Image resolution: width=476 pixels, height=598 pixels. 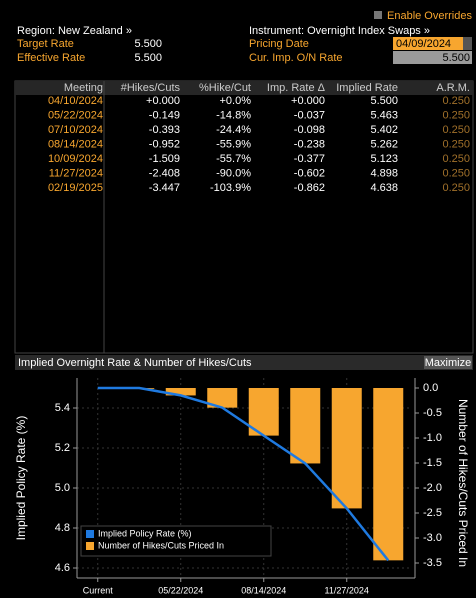 What do you see at coordinates (75, 144) in the screenshot?
I see `table-cell: 08/14/2024` at bounding box center [75, 144].